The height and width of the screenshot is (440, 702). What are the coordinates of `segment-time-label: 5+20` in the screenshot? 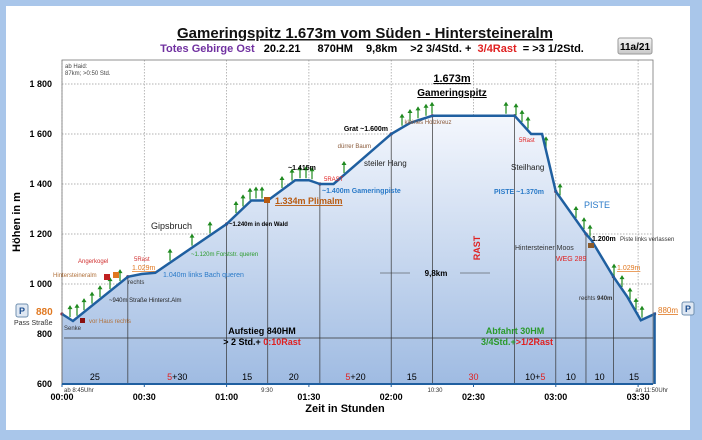 It's located at (355, 377).